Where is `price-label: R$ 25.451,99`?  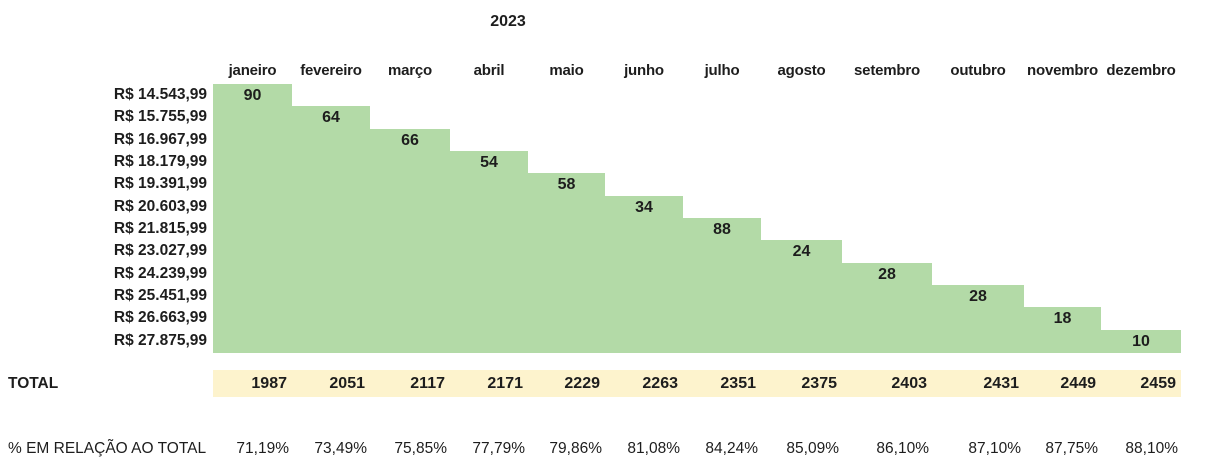
price-label: R$ 25.451,99 is located at coordinates (160, 296).